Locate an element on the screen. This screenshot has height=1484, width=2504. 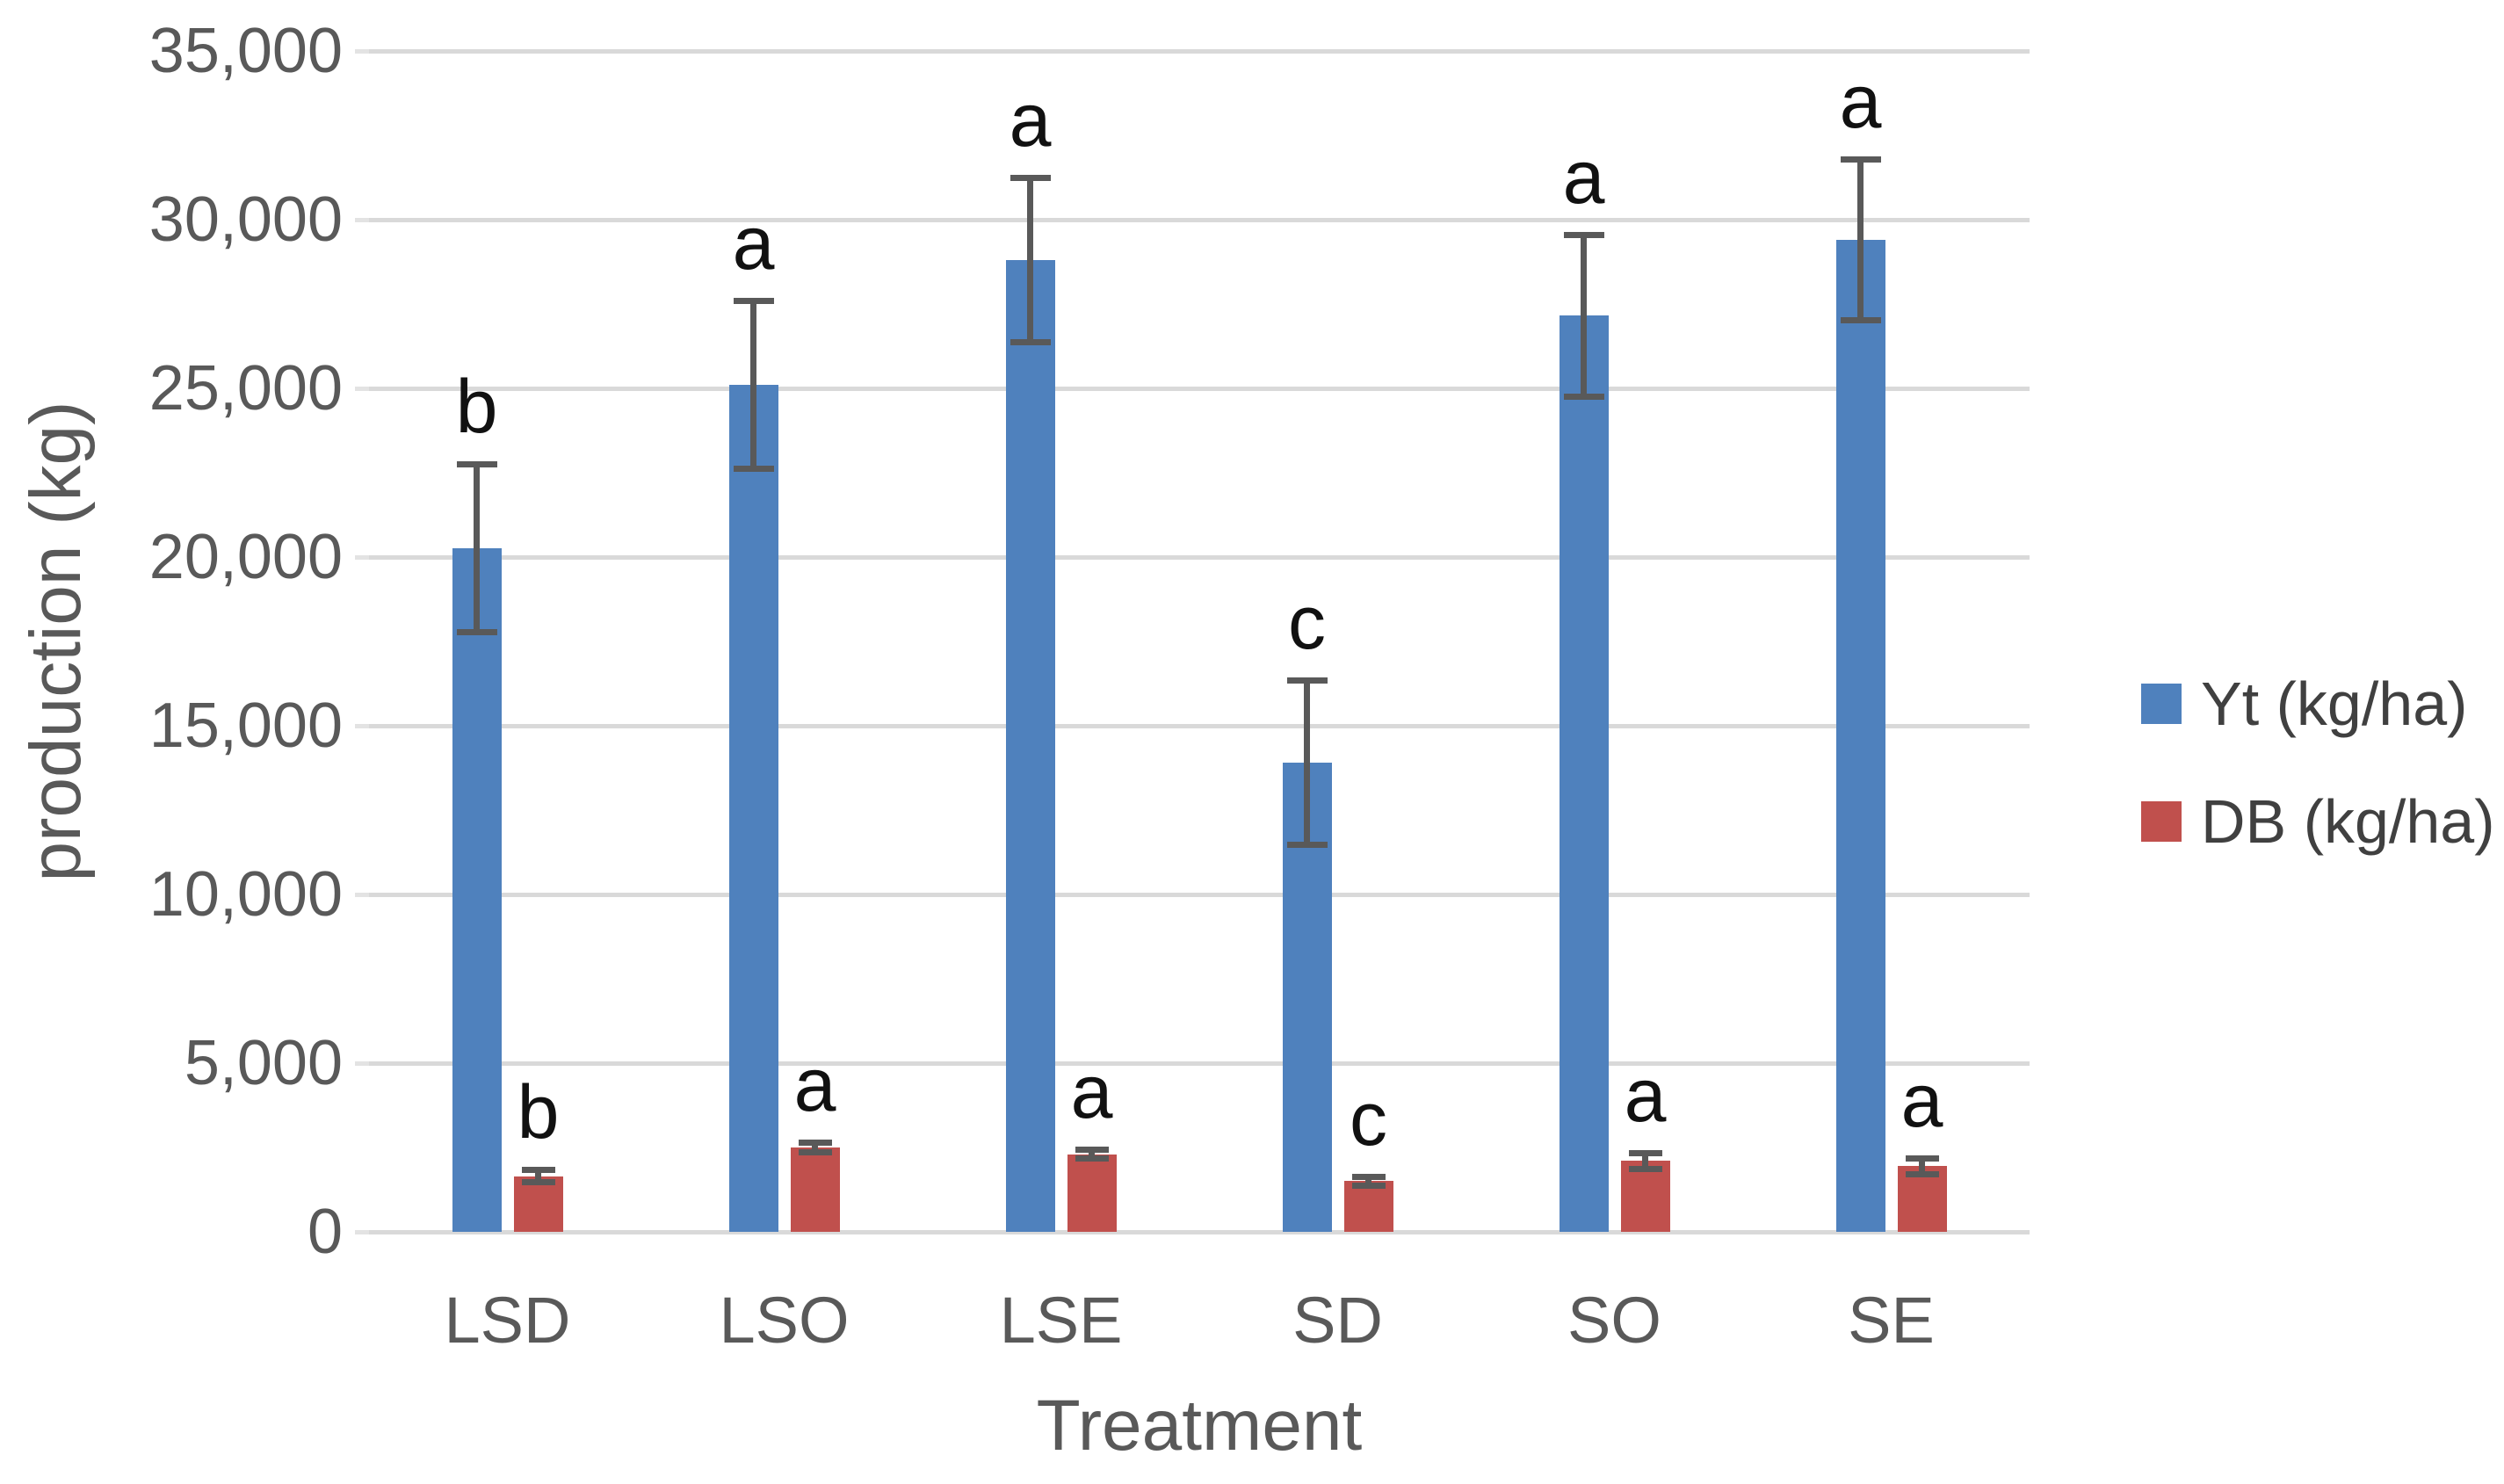
x-tick-label-se: SE is located at coordinates (1891, 1321).